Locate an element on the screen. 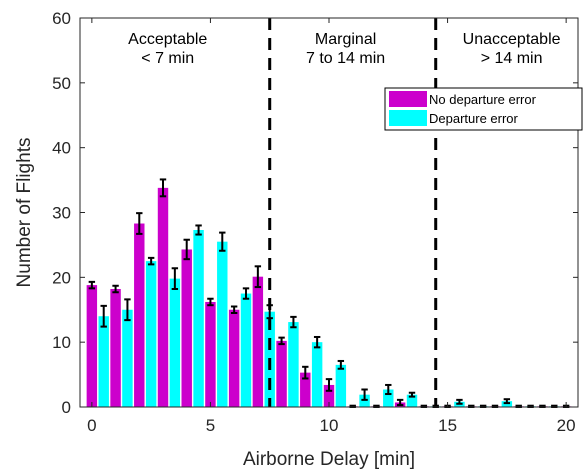  x-tick-label: 5 is located at coordinates (210, 425).